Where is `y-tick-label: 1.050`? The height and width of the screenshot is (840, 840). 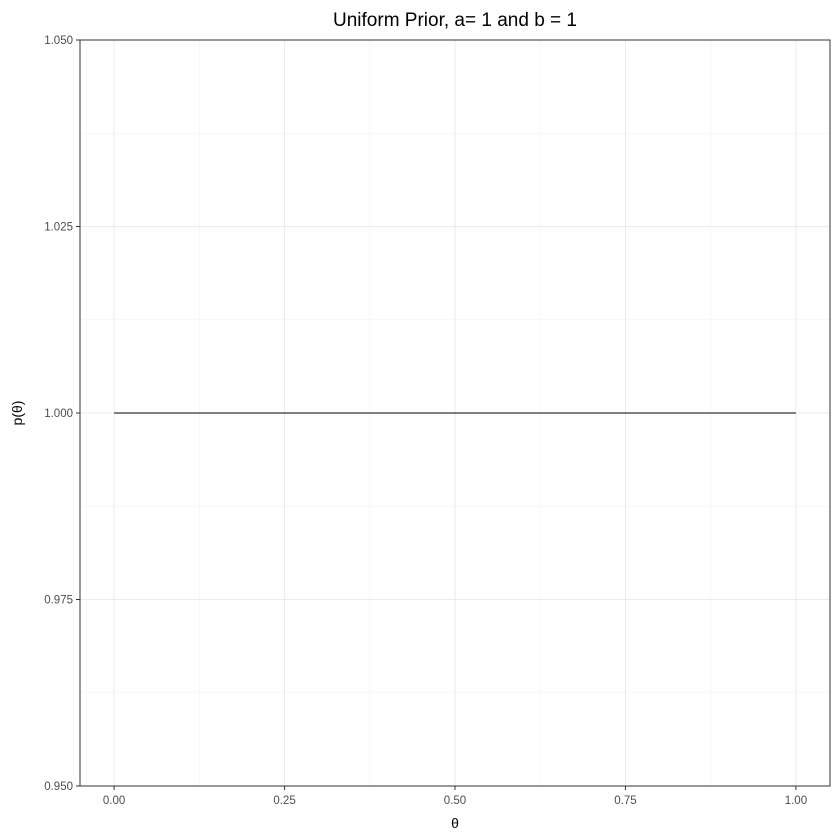 y-tick-label: 1.050 is located at coordinates (58, 41).